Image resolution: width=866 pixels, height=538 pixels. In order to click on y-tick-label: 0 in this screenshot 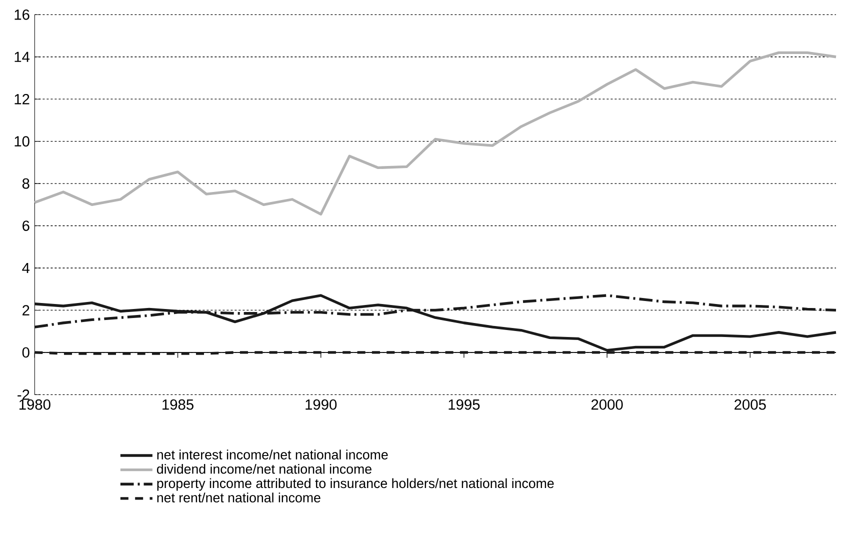, I will do `click(26, 352)`.